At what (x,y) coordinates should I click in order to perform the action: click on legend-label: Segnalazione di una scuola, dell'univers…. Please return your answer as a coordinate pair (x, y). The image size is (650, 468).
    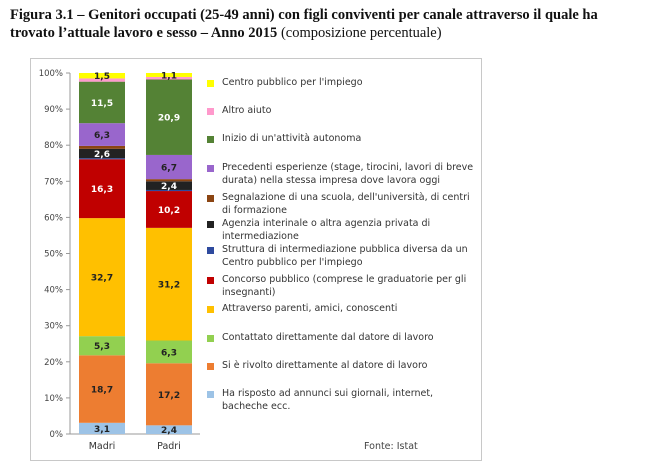
    Looking at the image, I should click on (346, 204).